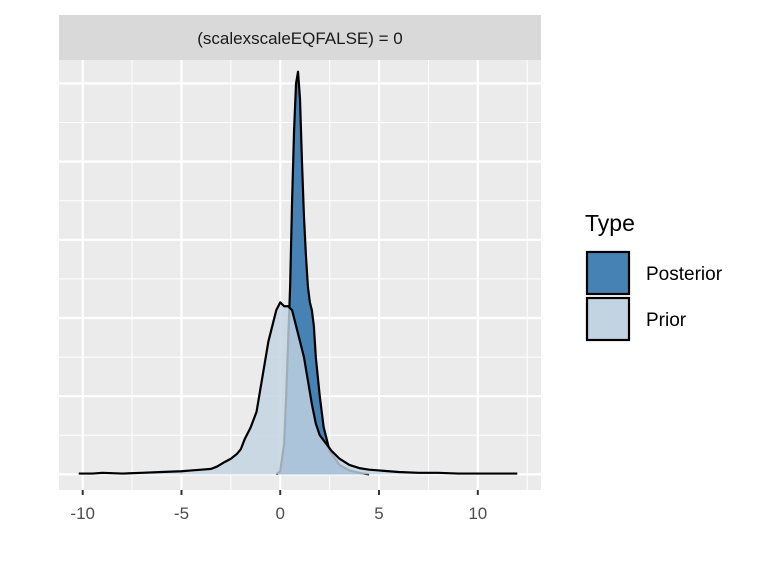  I want to click on facet-strip, so click(300, 37).